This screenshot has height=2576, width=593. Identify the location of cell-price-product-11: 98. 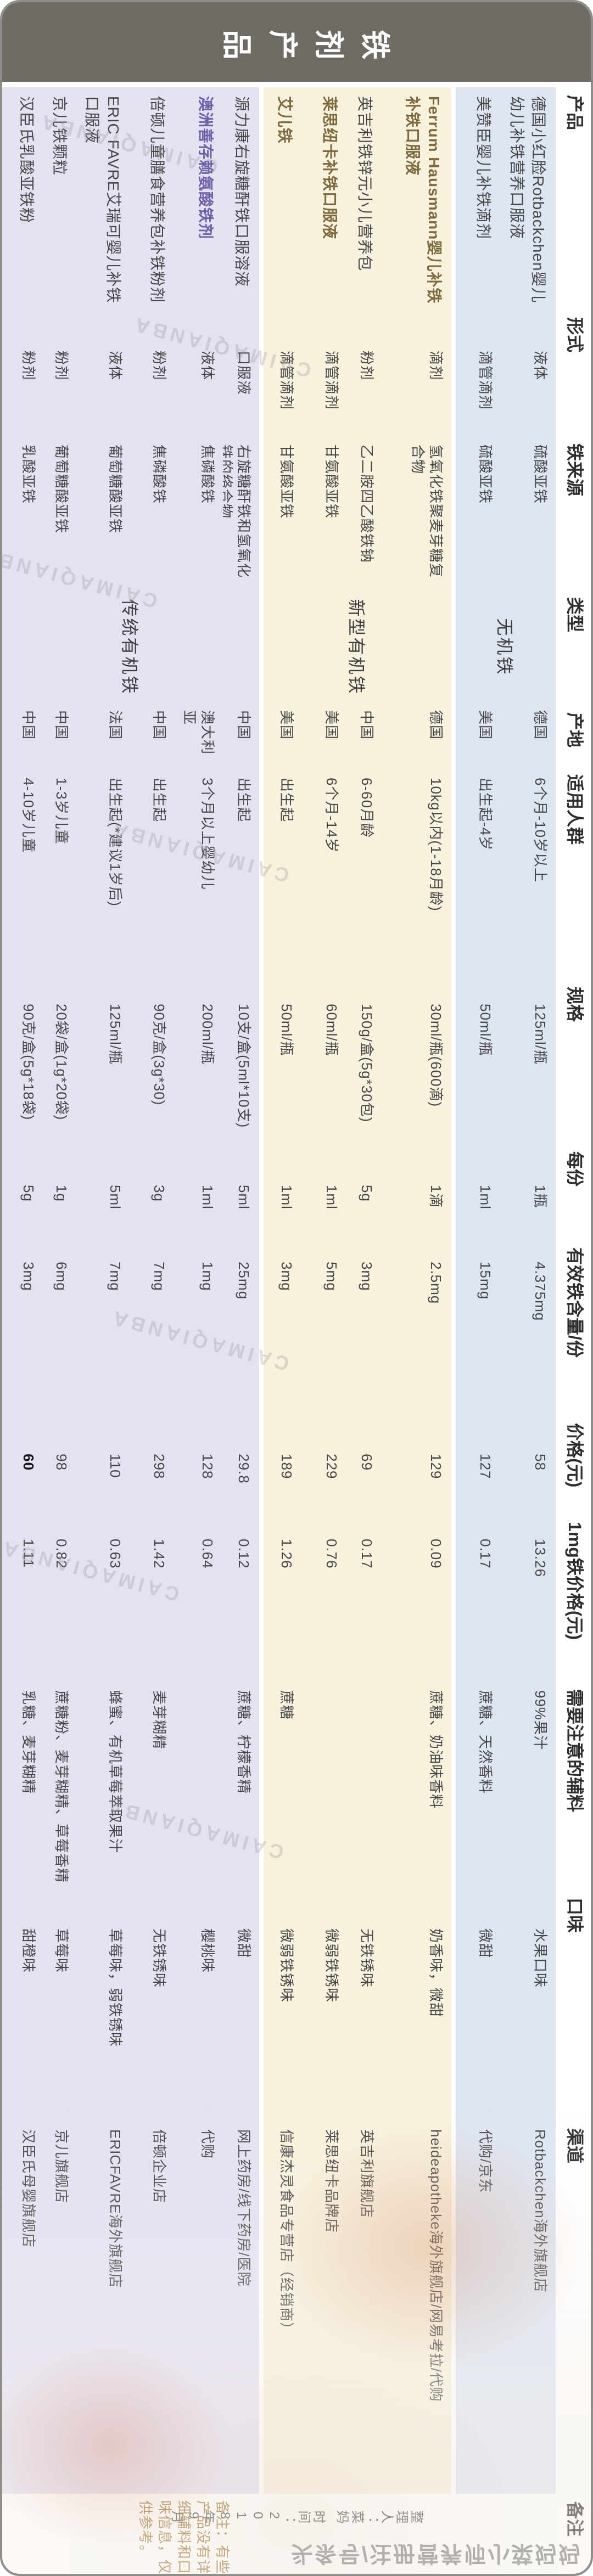
(60, 1464).